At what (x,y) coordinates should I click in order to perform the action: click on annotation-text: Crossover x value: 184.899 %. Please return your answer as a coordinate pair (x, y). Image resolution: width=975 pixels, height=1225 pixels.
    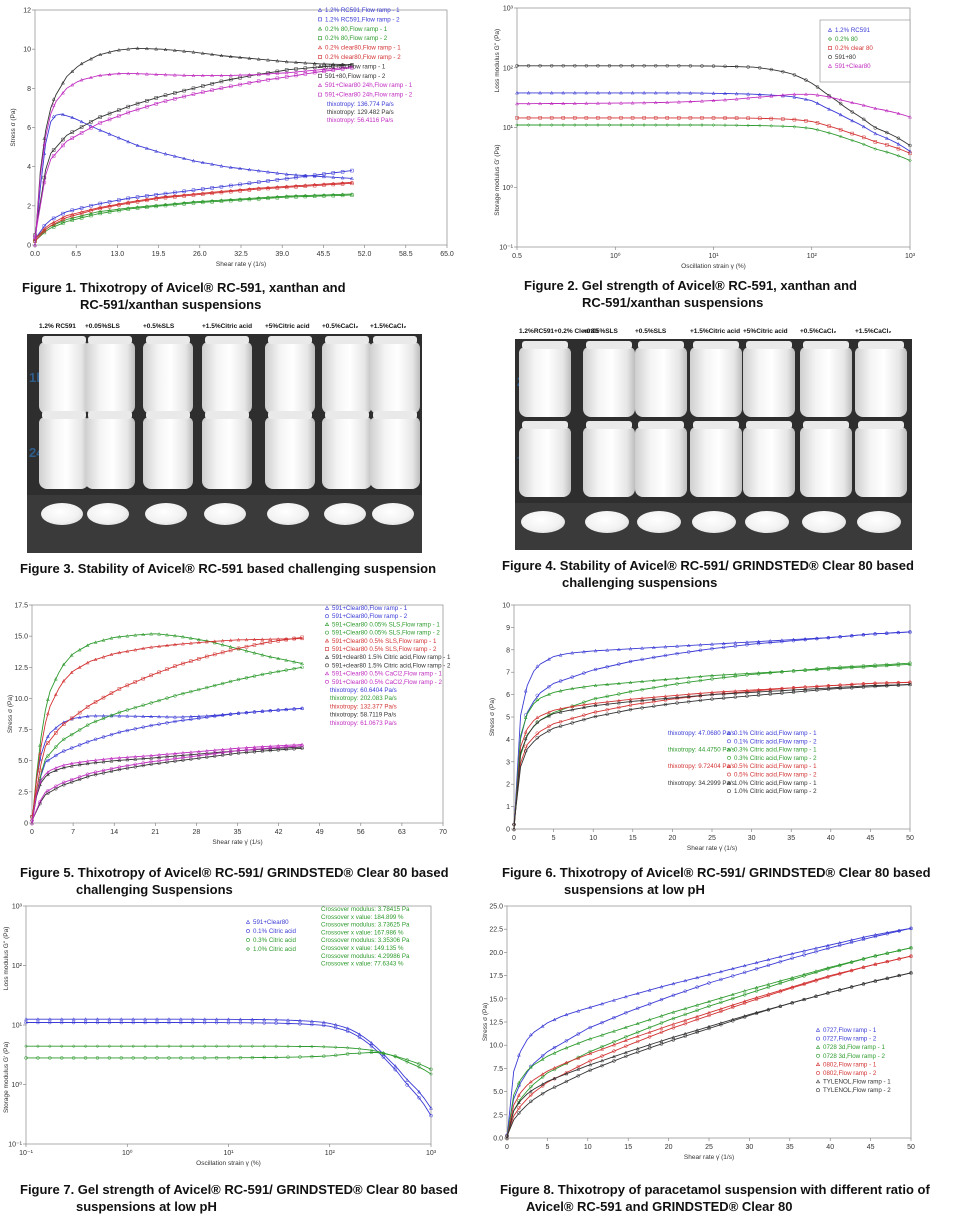
    Looking at the image, I should click on (362, 917).